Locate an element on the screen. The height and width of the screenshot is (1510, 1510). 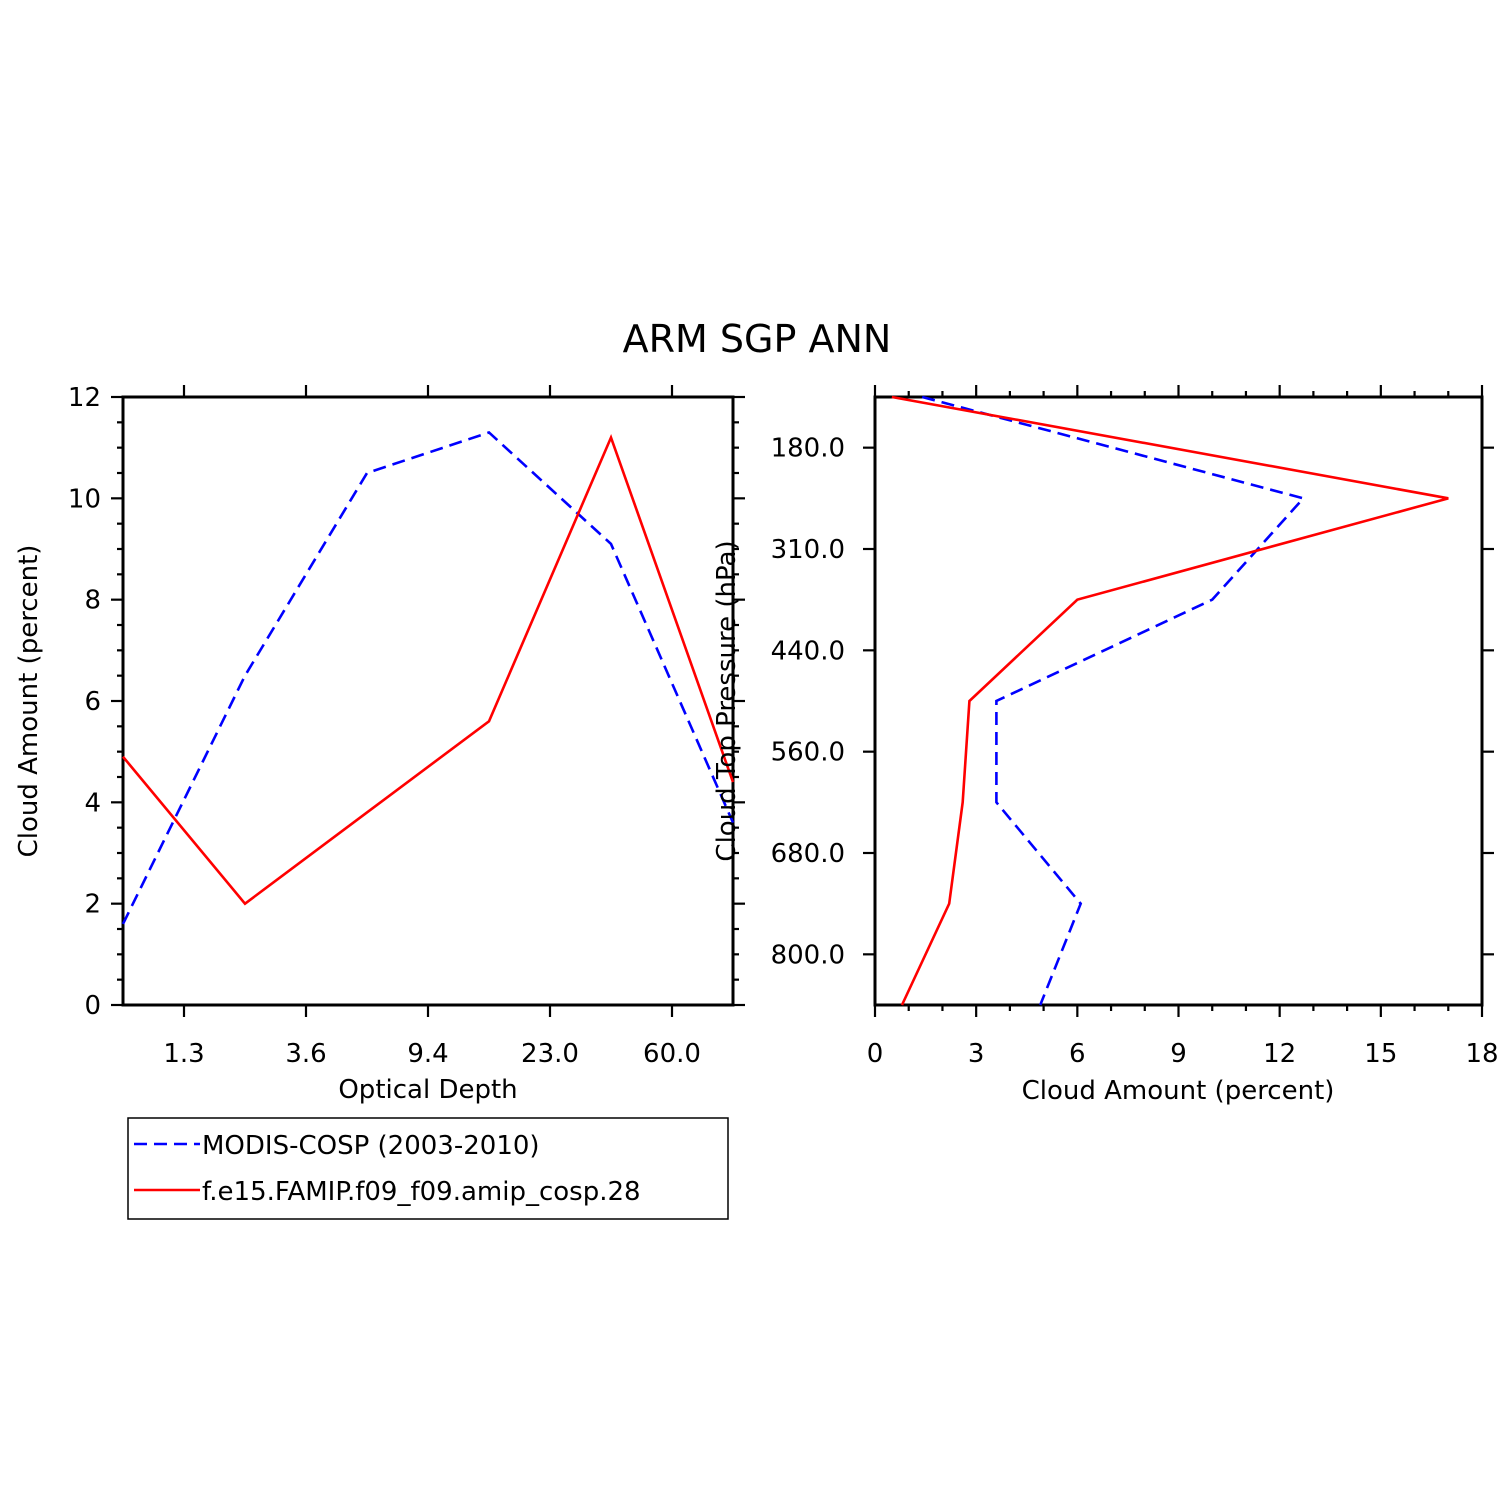
right-x-tick-label: 6 is located at coordinates (1077, 1054).